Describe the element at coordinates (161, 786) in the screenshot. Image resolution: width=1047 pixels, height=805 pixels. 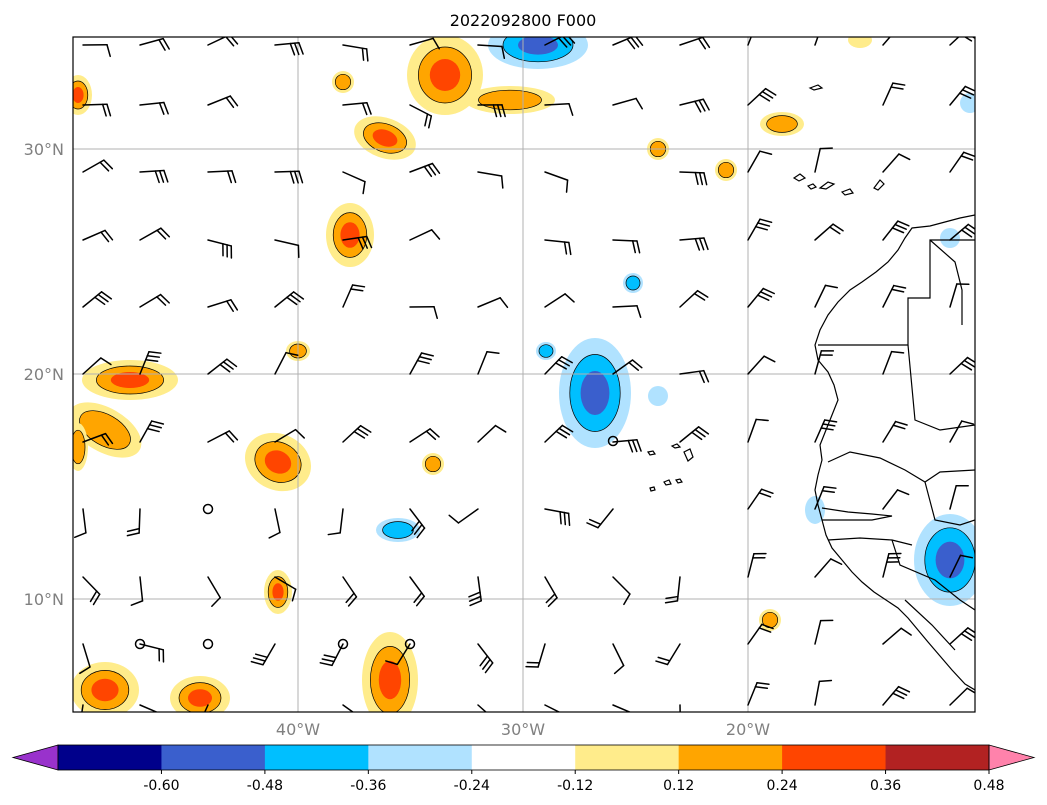
I see `colorbar-tick-label: -0.60` at that location.